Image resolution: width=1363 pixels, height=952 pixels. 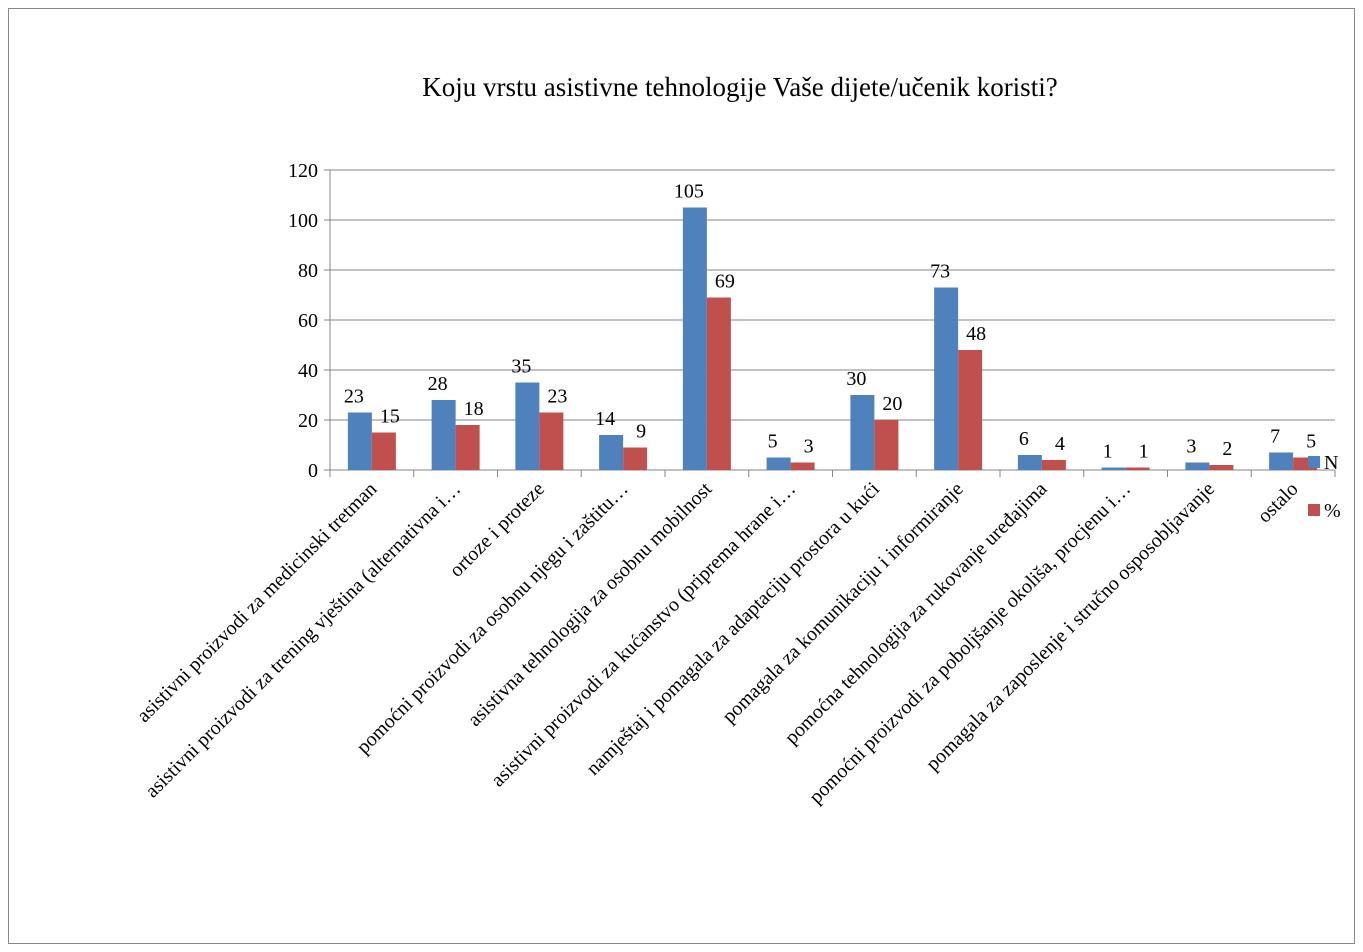 I want to click on value-label: 73, so click(x=940, y=272).